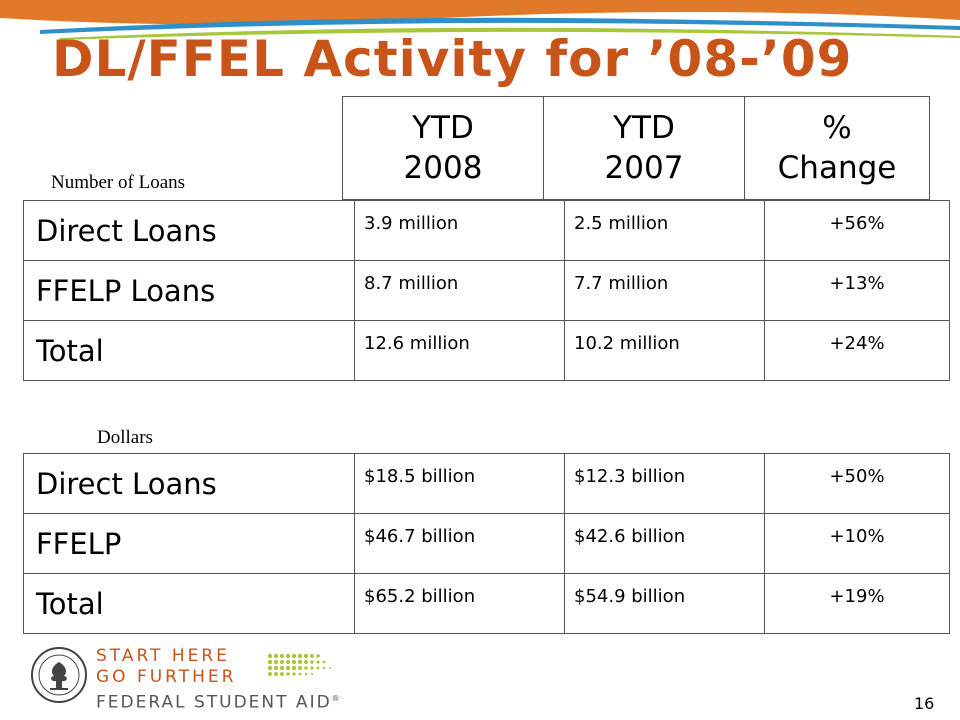 The image size is (960, 720). What do you see at coordinates (630, 536) in the screenshot?
I see `ytd-2007-value: $42.6 billion` at bounding box center [630, 536].